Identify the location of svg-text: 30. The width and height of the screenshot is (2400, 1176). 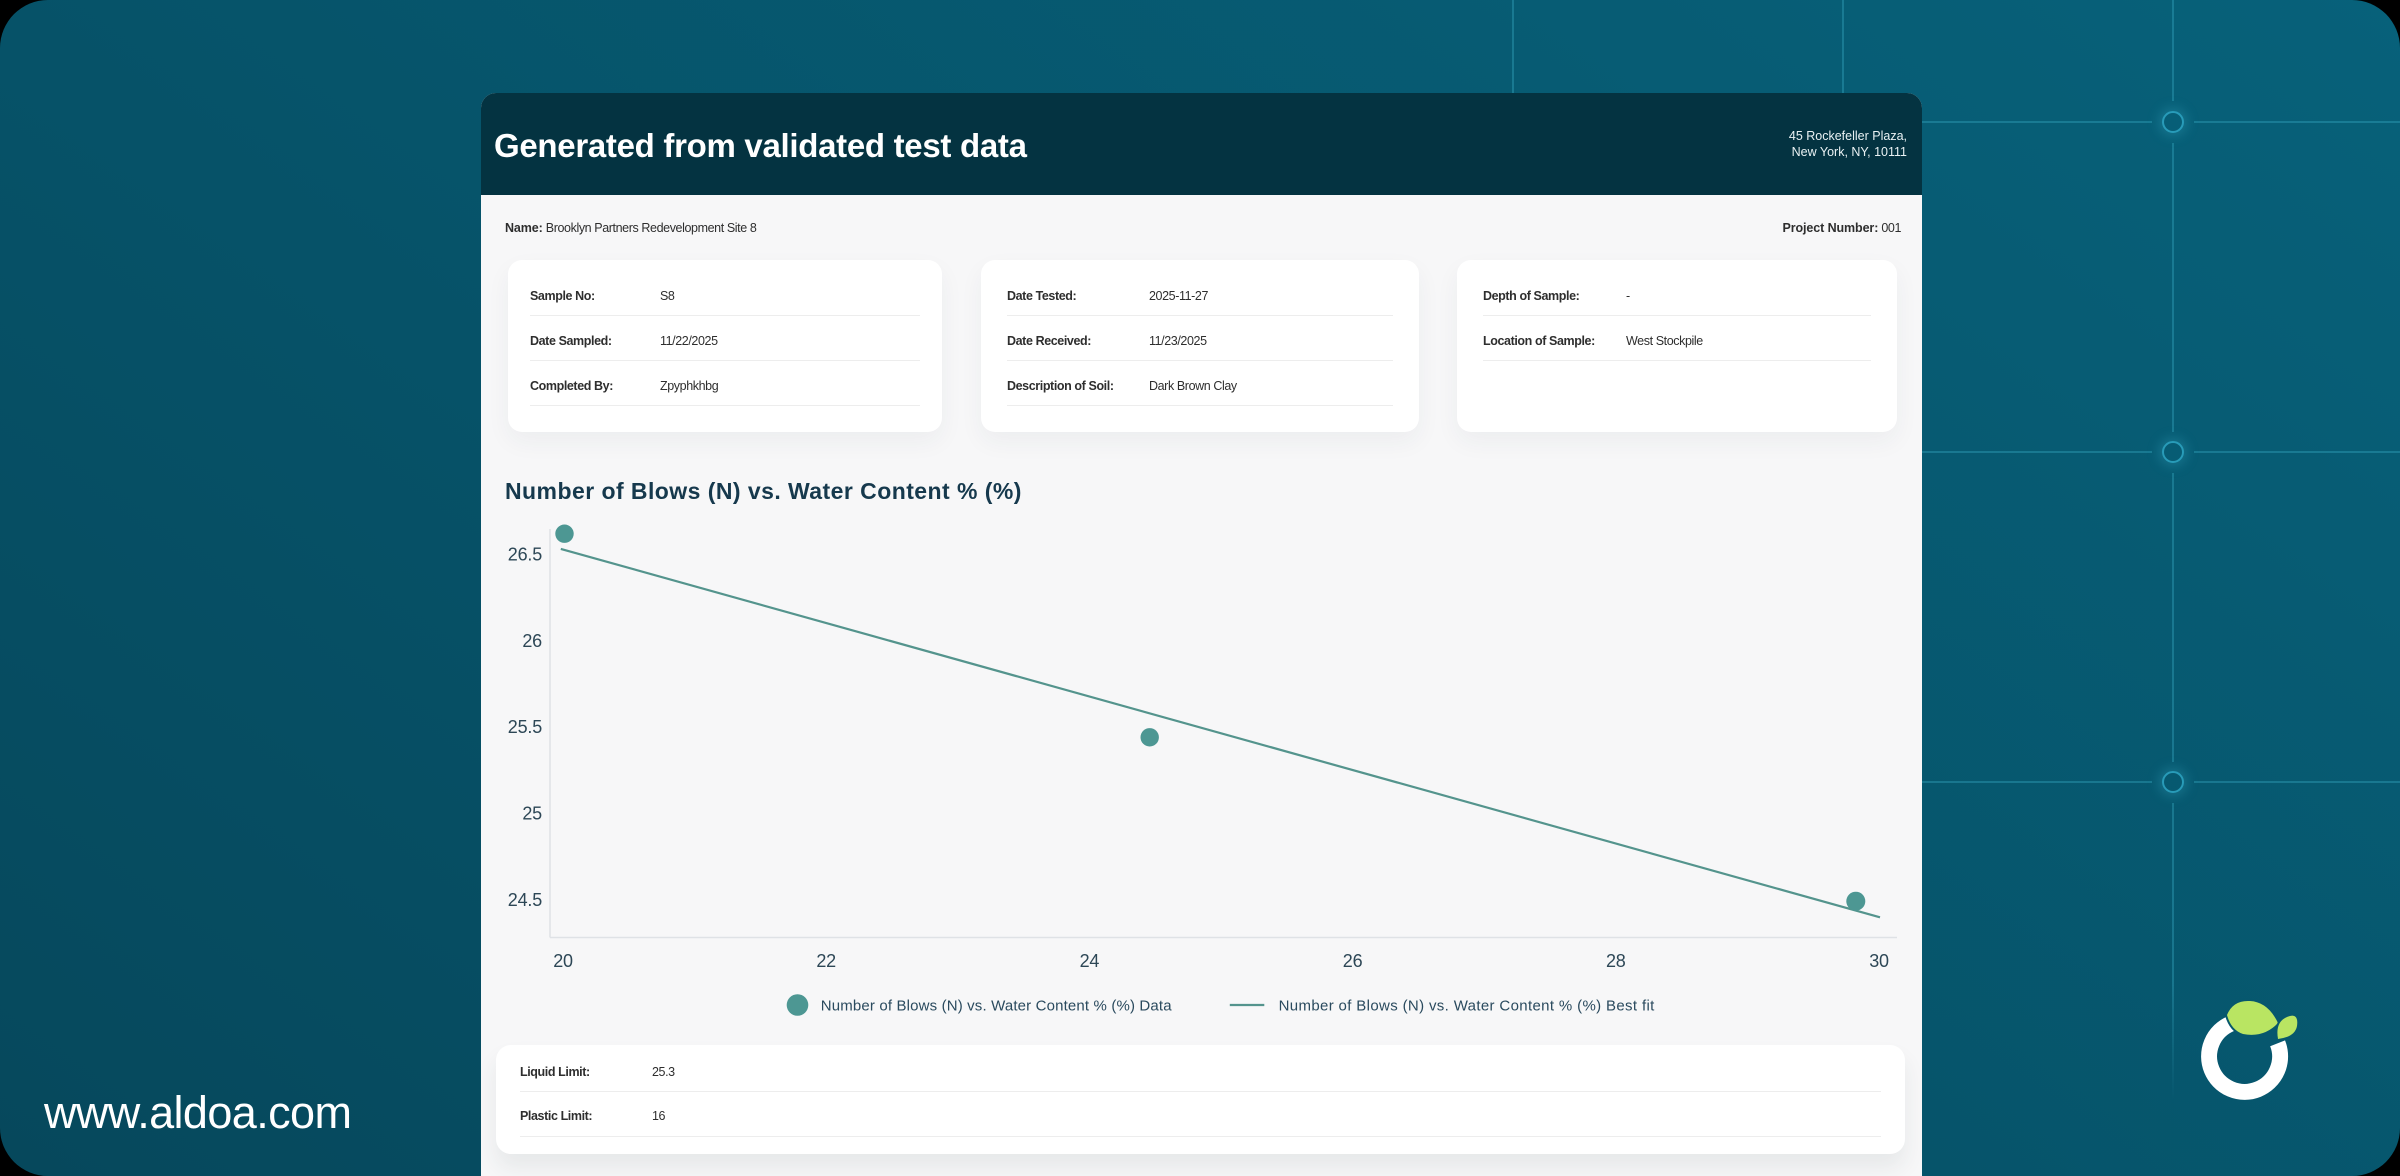
(1879, 961).